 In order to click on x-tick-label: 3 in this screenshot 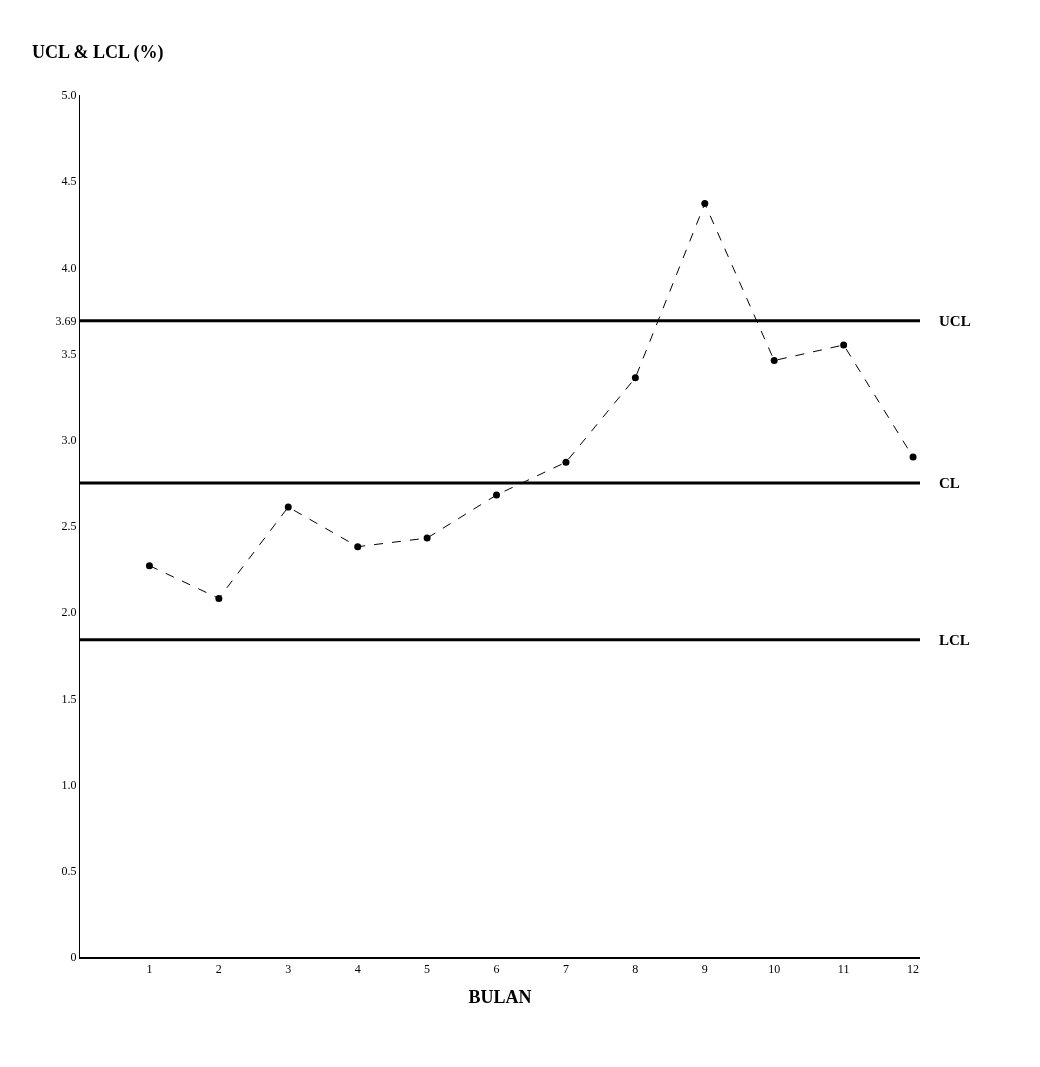, I will do `click(288, 969)`.